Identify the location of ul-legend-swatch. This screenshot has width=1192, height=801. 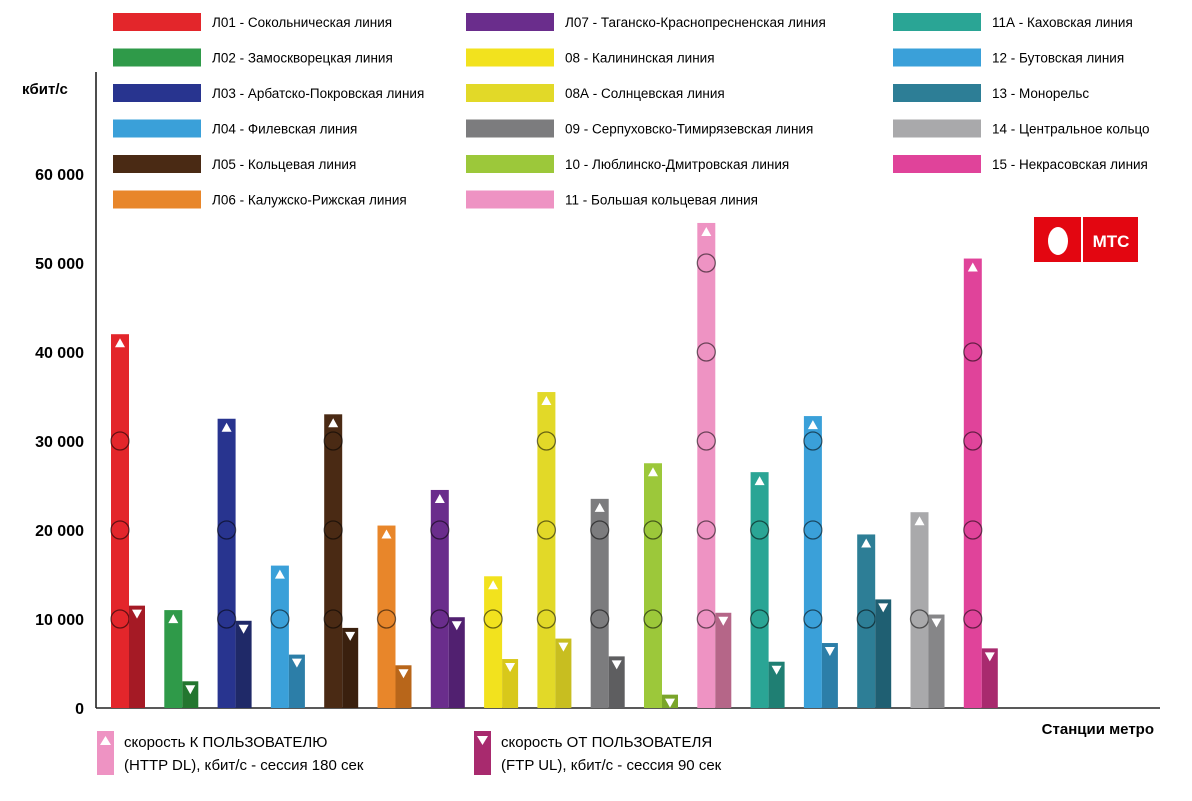
(482, 753).